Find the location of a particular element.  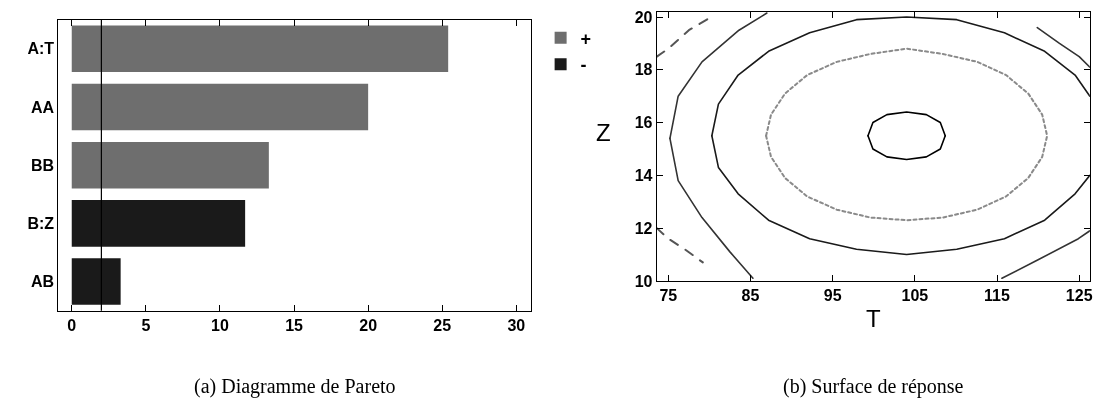

y-tick-label: A:T is located at coordinates (41, 49).